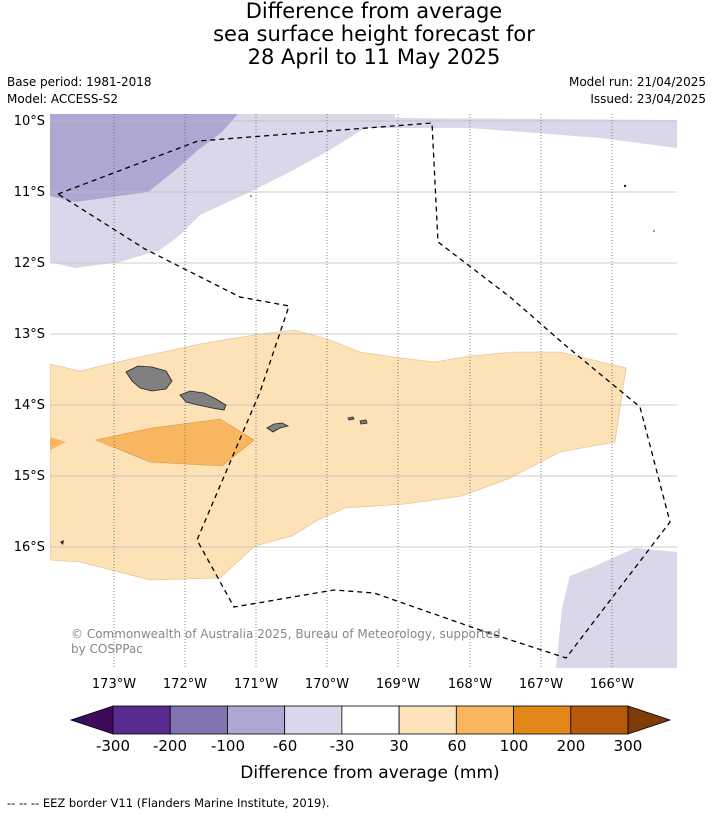  Describe the element at coordinates (398, 746) in the screenshot. I see `colorbar-tick: 30` at that location.